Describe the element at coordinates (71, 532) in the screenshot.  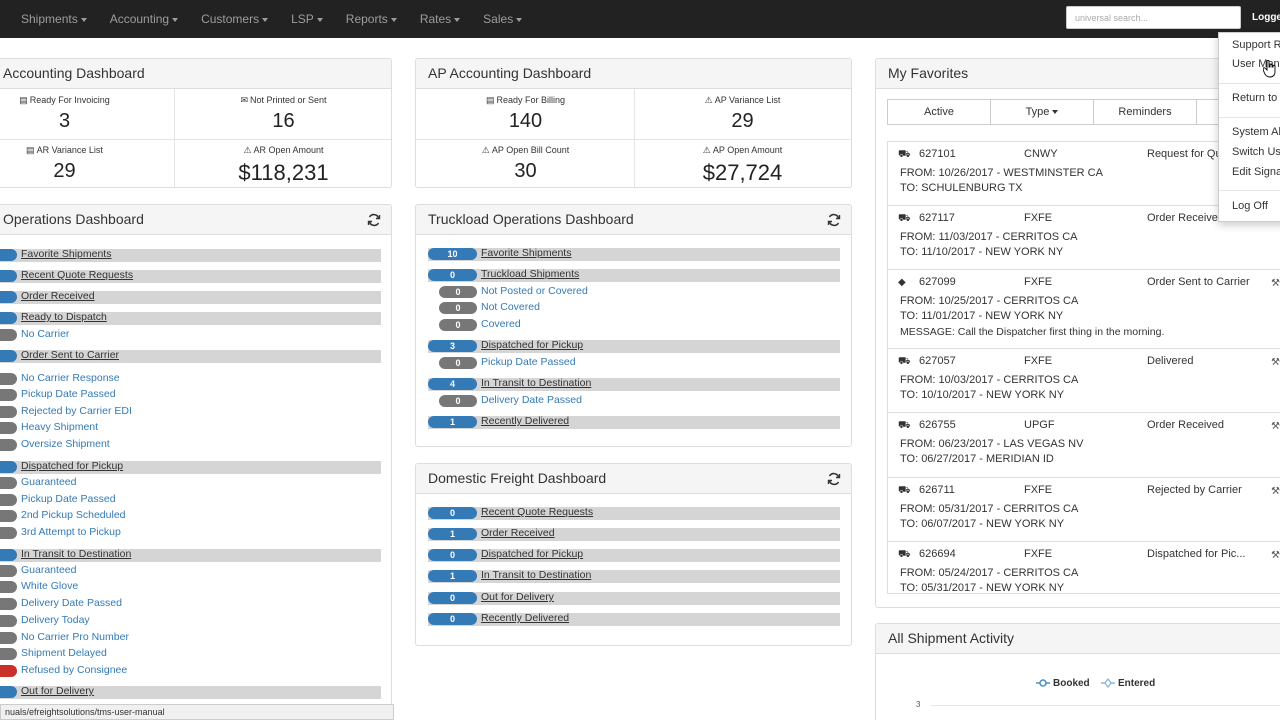
I see `row-label: 3rd Attempt to Pickup` at that location.